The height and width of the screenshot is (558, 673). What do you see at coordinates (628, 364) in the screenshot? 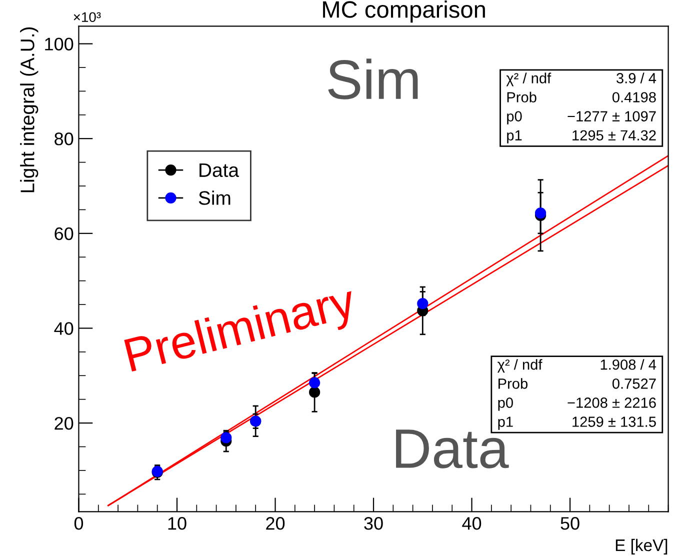
I see `annotation: 1.908 / 4` at bounding box center [628, 364].